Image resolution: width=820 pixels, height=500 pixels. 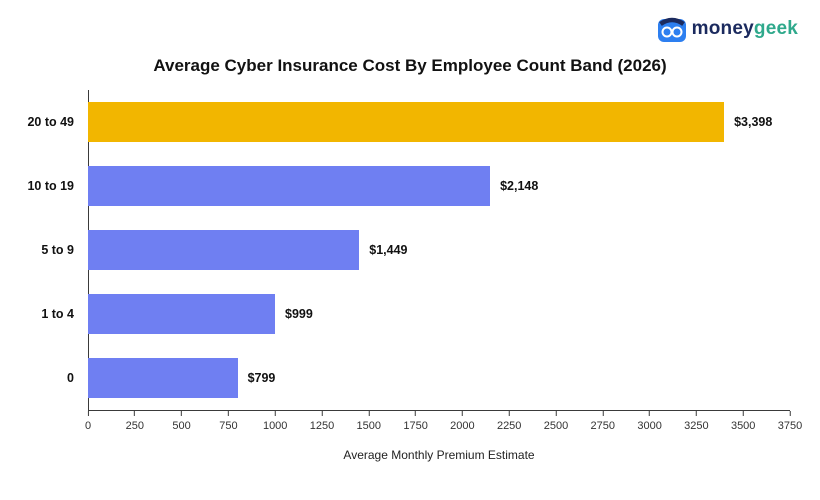 I want to click on x-tick: 250, so click(x=135, y=421).